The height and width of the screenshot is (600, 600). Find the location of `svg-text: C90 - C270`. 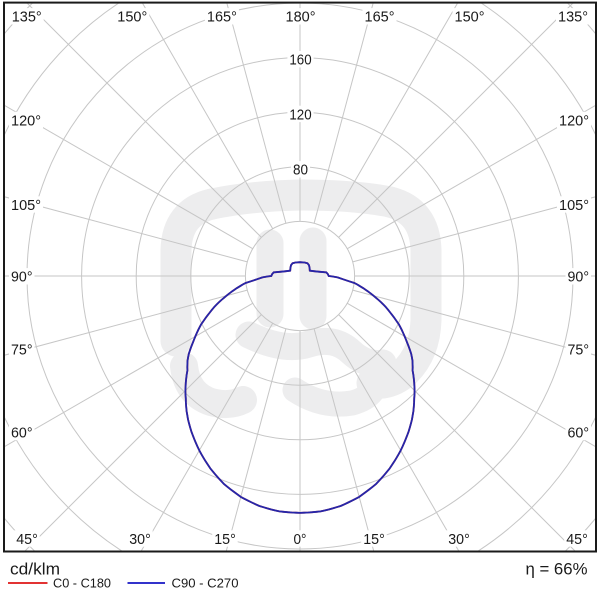

svg-text: C90 - C270 is located at coordinates (205, 583).